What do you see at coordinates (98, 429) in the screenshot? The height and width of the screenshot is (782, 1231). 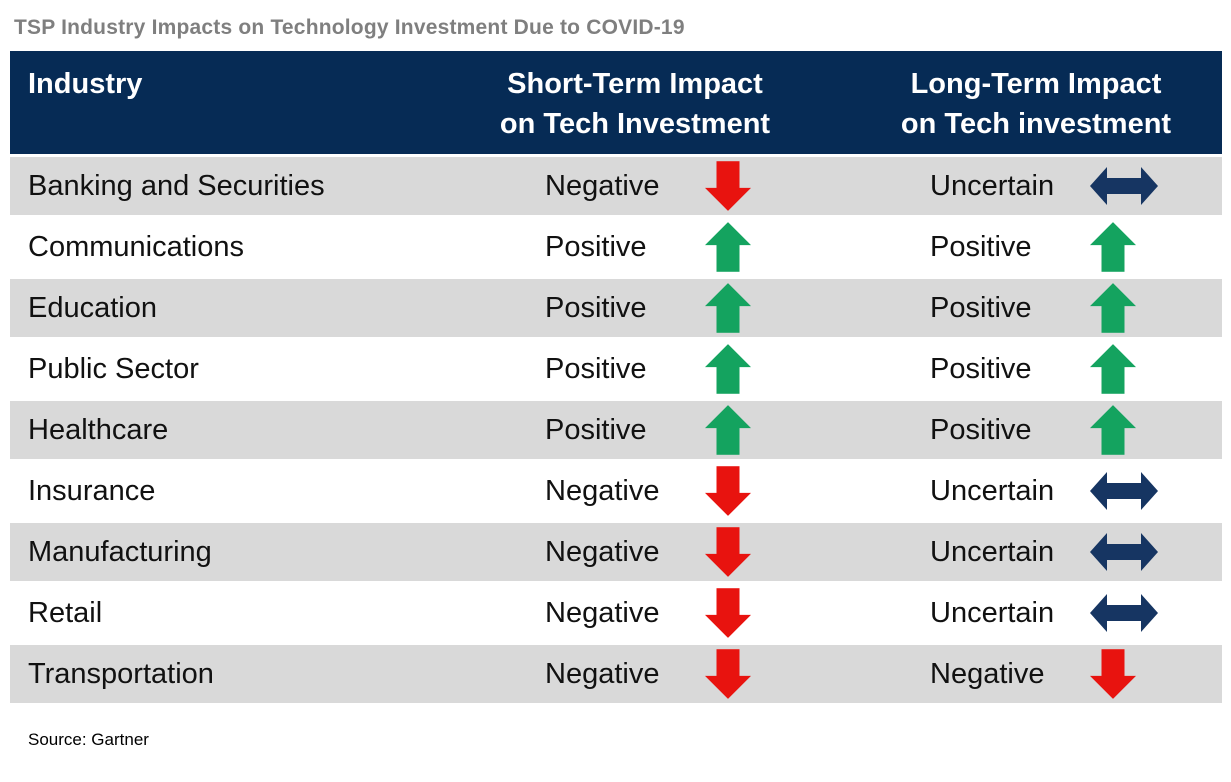 I see `industry-cell: Healthcare` at bounding box center [98, 429].